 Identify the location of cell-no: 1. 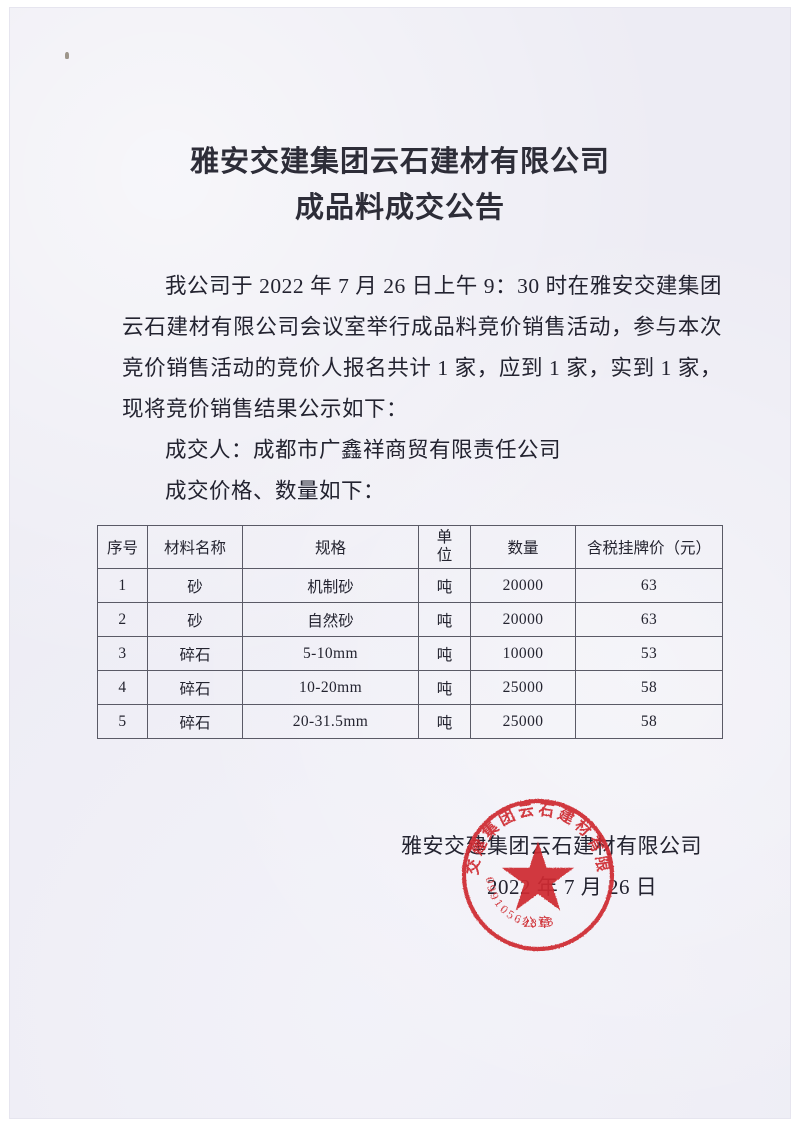
(122, 585).